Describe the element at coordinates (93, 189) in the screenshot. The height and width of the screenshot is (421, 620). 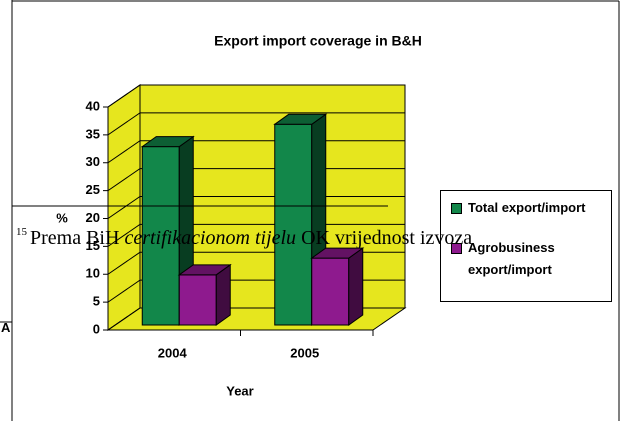
I see `y-tick-label: 25` at that location.